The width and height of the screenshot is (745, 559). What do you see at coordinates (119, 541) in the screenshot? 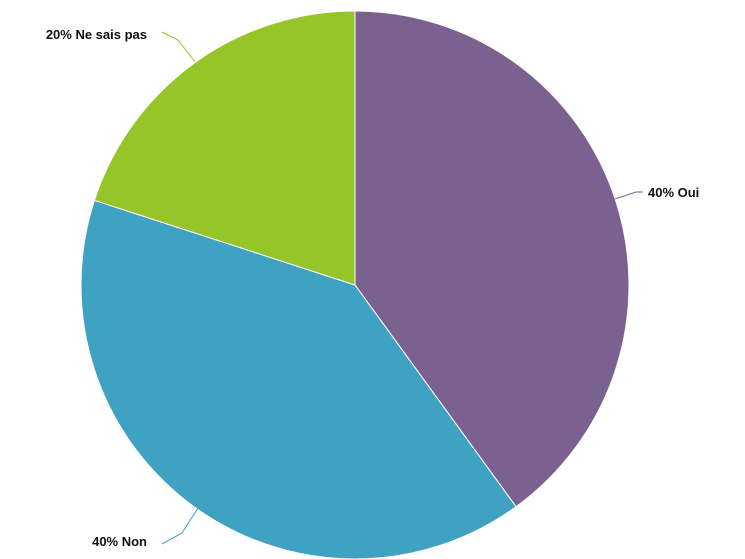
I see `slice-label-non: 40% Non` at bounding box center [119, 541].